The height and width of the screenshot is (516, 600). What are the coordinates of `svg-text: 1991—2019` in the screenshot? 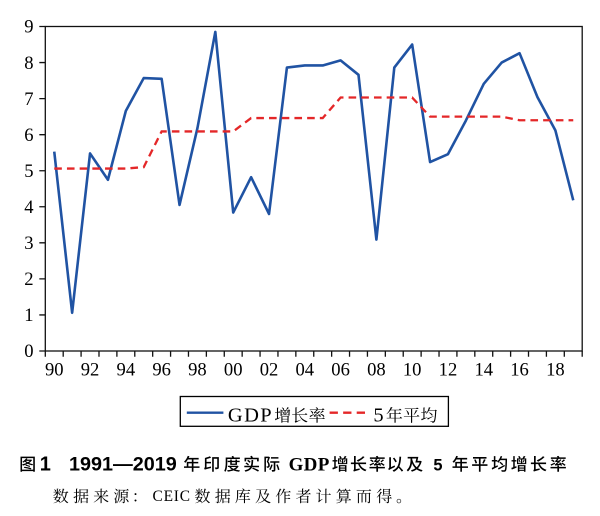 It's located at (123, 464).